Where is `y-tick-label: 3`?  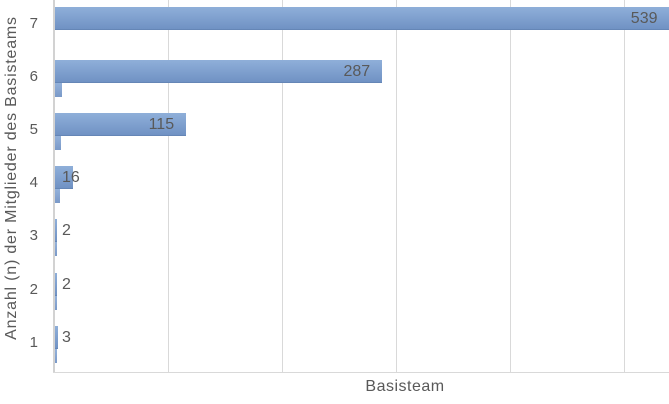 y-tick-label: 3 is located at coordinates (33, 235).